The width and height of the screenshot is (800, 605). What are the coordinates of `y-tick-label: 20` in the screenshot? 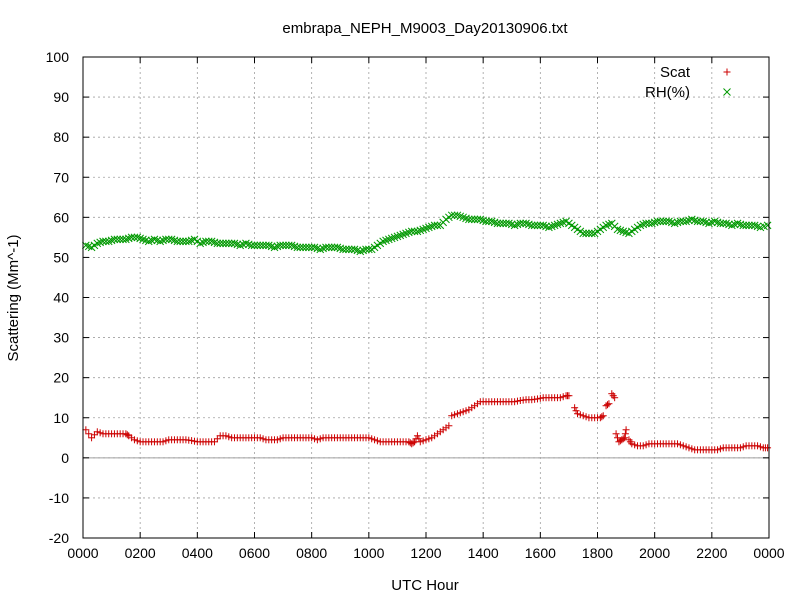 It's located at (61, 378).